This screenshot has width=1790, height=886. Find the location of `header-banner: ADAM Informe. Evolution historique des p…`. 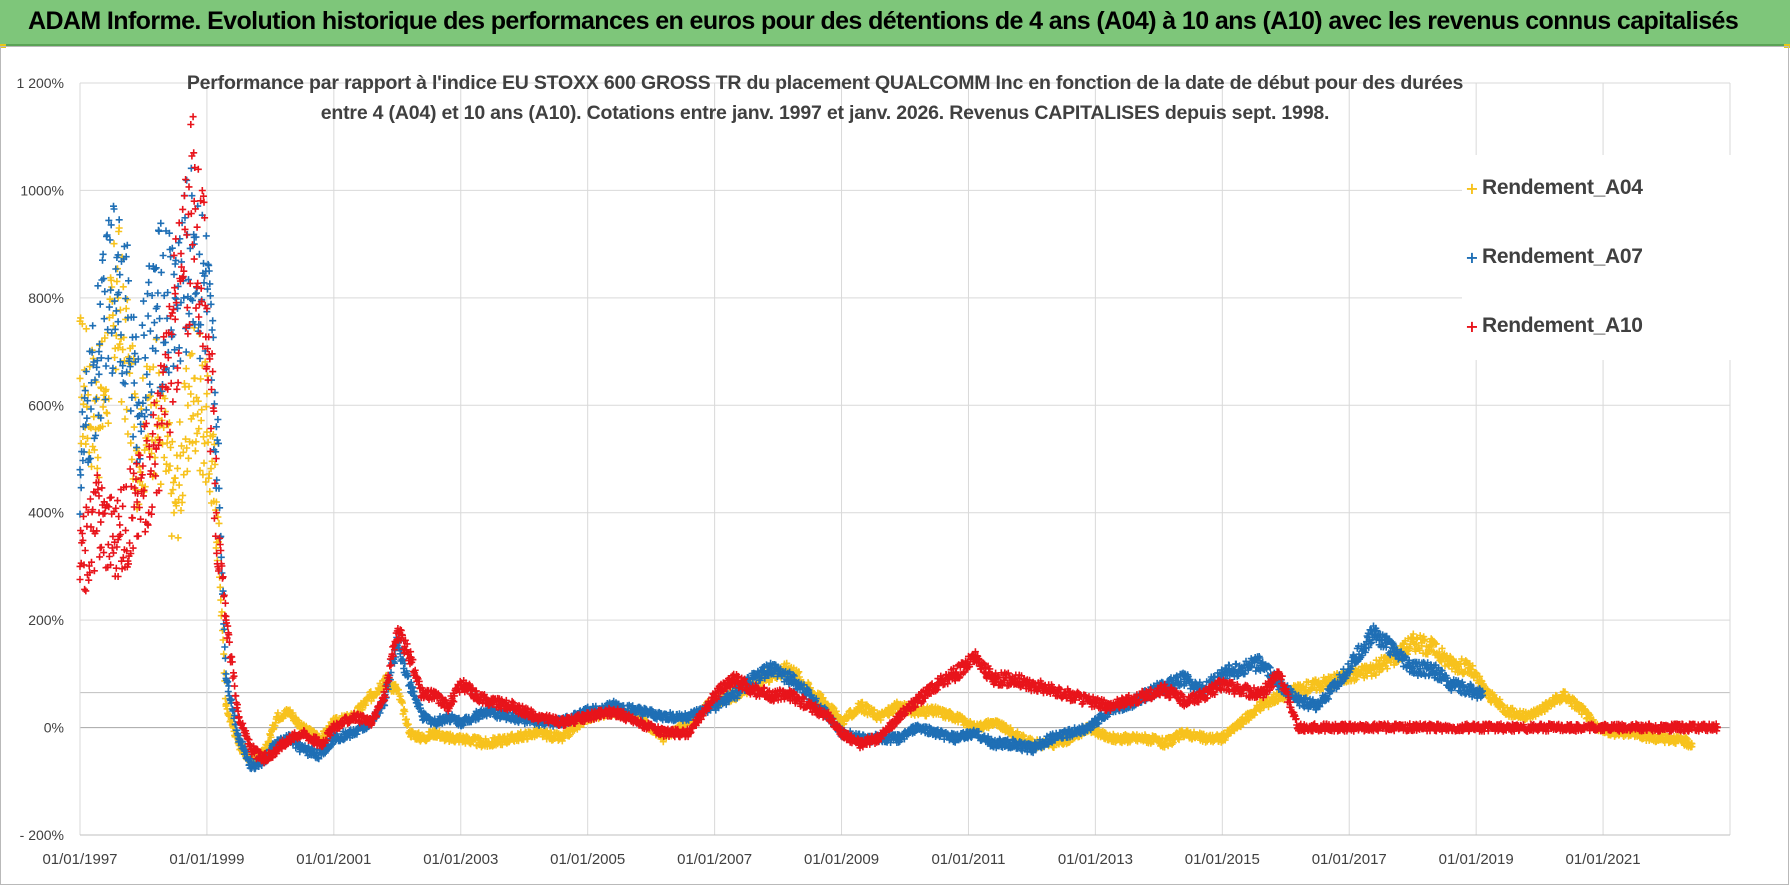

header-banner: ADAM Informe. Evolution historique des p… is located at coordinates (895, 23).